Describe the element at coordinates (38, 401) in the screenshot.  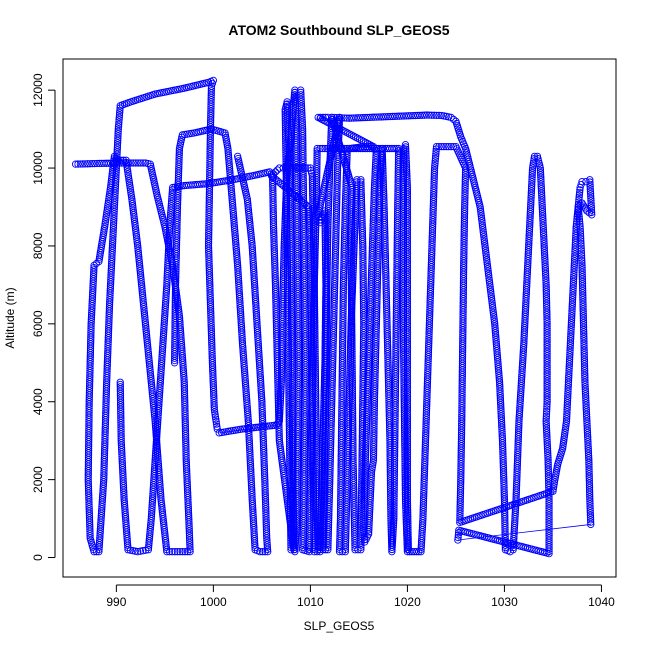
I see `y-tick-label: 4000` at that location.